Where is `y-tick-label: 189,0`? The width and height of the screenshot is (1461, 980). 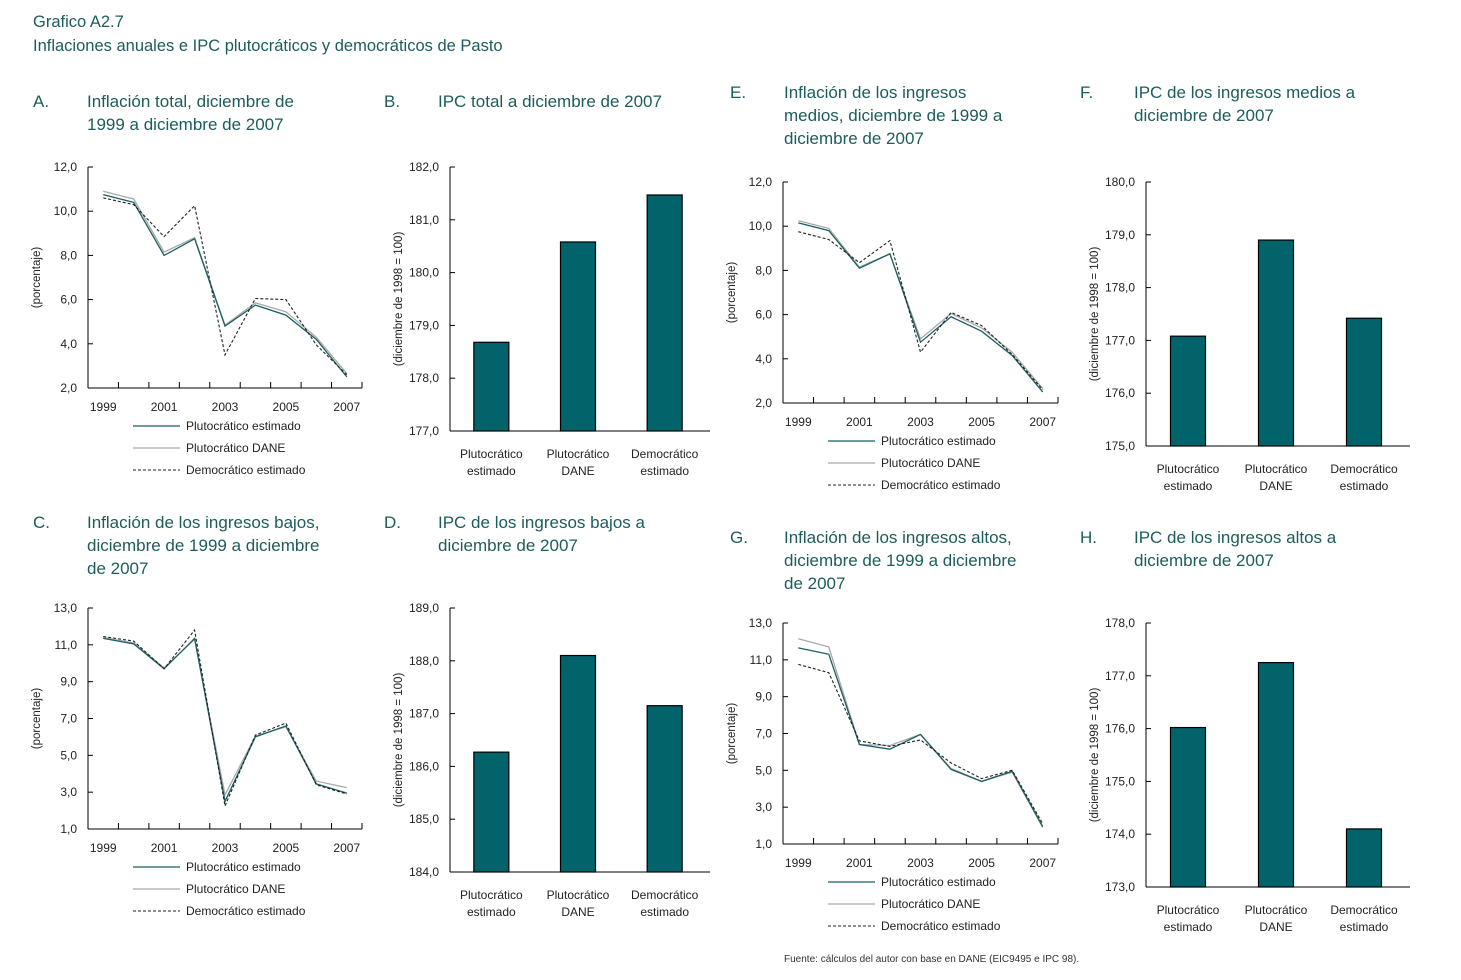
y-tick-label: 189,0 is located at coordinates (424, 608).